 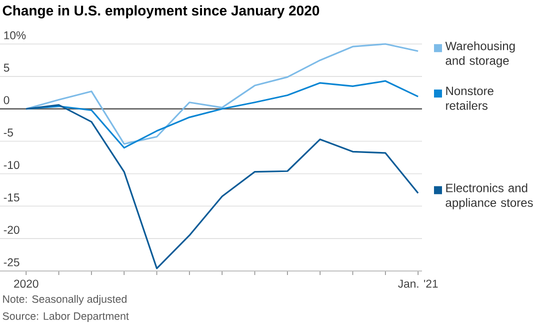 I want to click on legend-label: Electronics and appliance stores, so click(x=489, y=196).